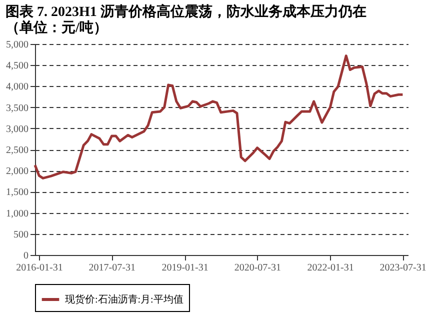  I want to click on chart-title: 图表 7. 2023H1 沥青价格高位震荡，防水业务成本压力仍在（单位：元/吨）, so click(186, 19).